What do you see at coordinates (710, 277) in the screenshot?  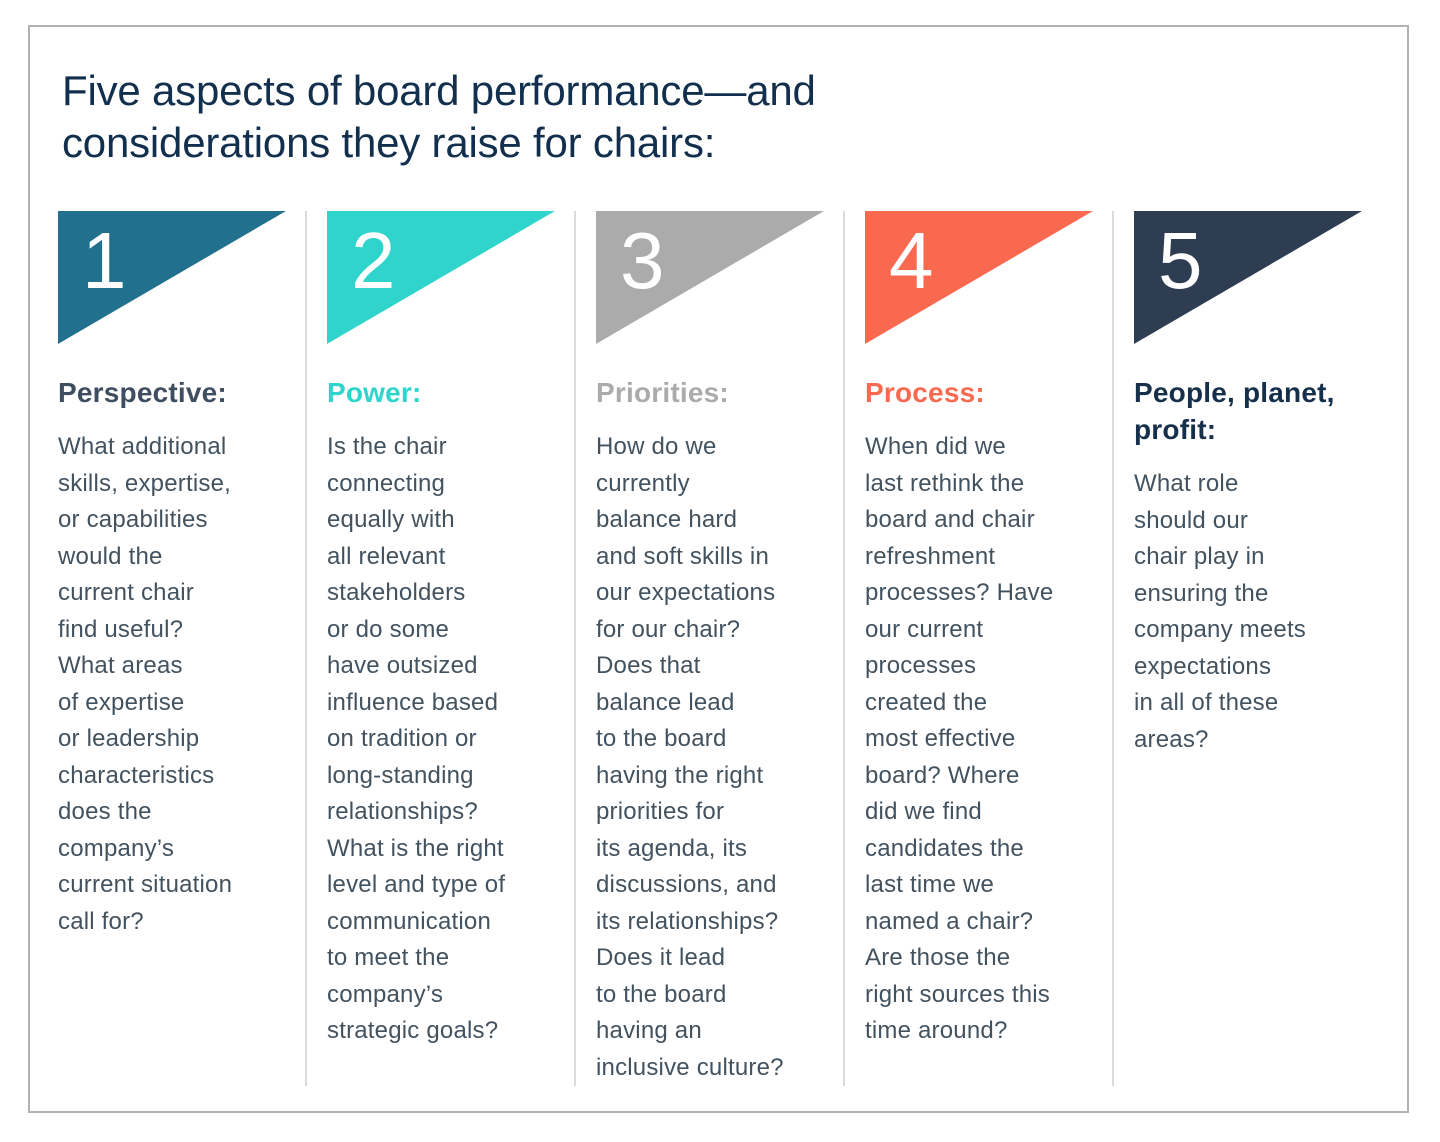 I see `numbered-flag-triangle: 3` at bounding box center [710, 277].